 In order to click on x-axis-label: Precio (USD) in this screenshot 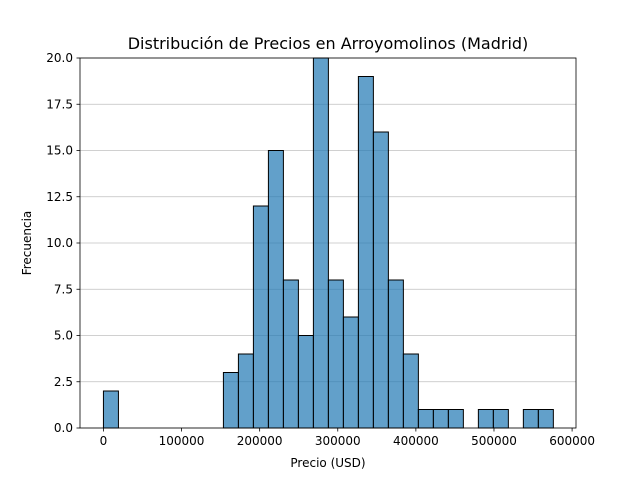, I will do `click(327, 463)`.